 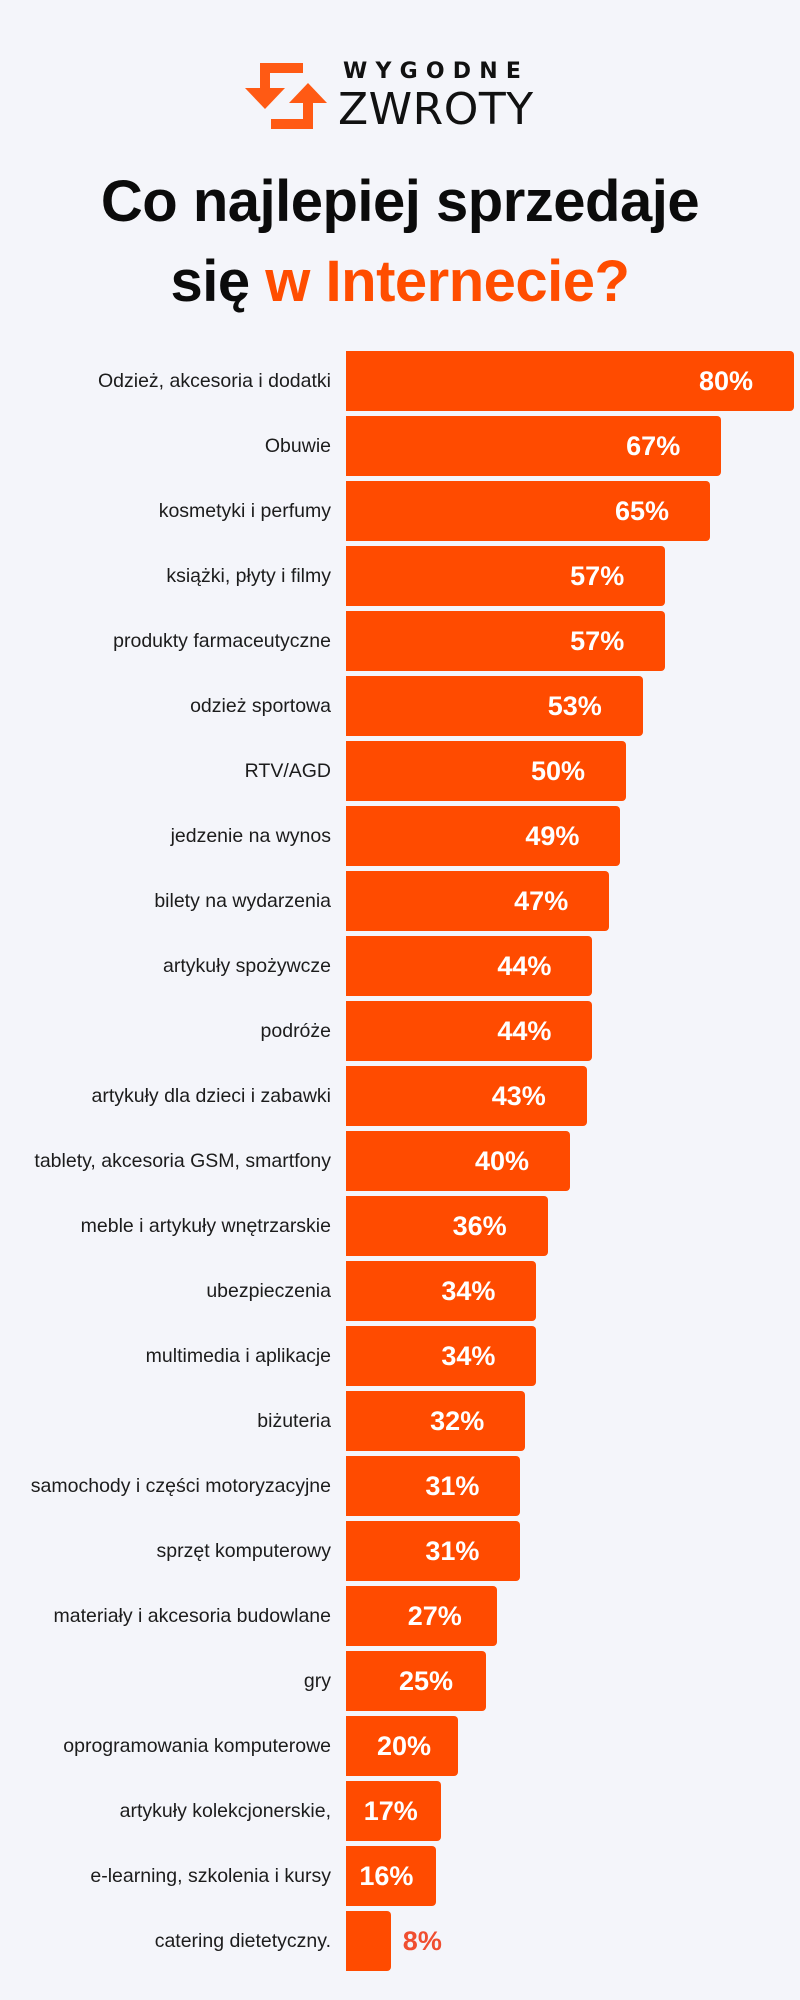 I want to click on value-label: 20%, so click(x=404, y=1746).